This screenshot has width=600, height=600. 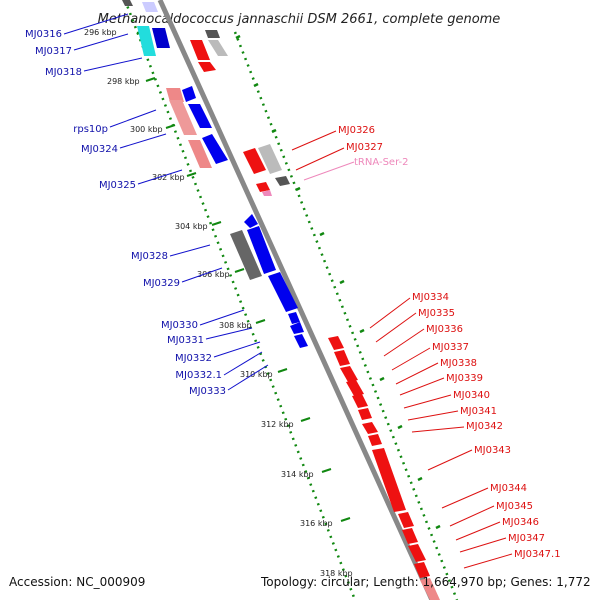 What do you see at coordinates (77, 582) in the screenshot?
I see `accession-text: Accession: NC_000909` at bounding box center [77, 582].